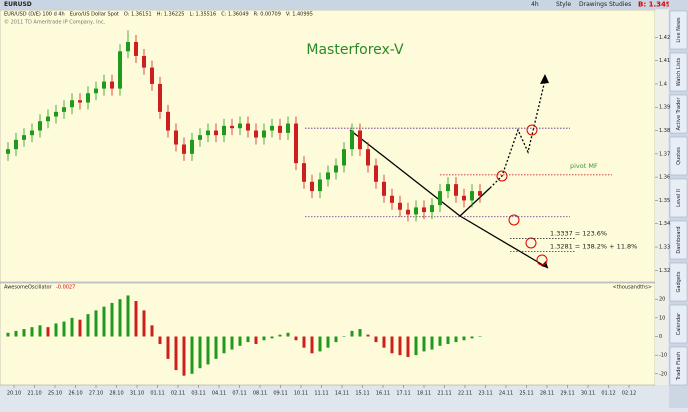  Describe the element at coordinates (403, 394) in the screenshot. I see `x-tick-label: 17.11` at that location.